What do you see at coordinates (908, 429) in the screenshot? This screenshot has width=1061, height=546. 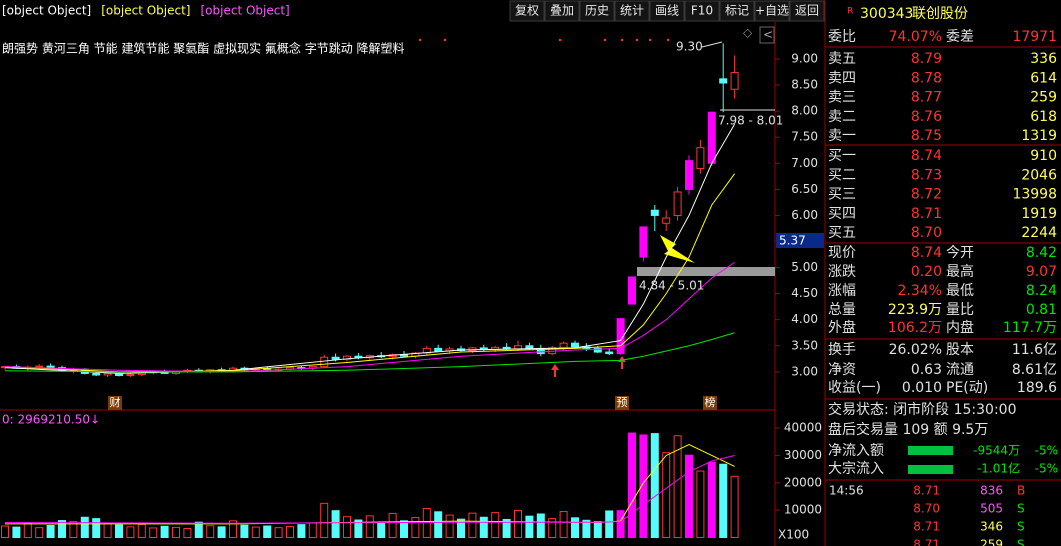 I see `status: 盘后交易量 109 额 9.5万` at bounding box center [908, 429].